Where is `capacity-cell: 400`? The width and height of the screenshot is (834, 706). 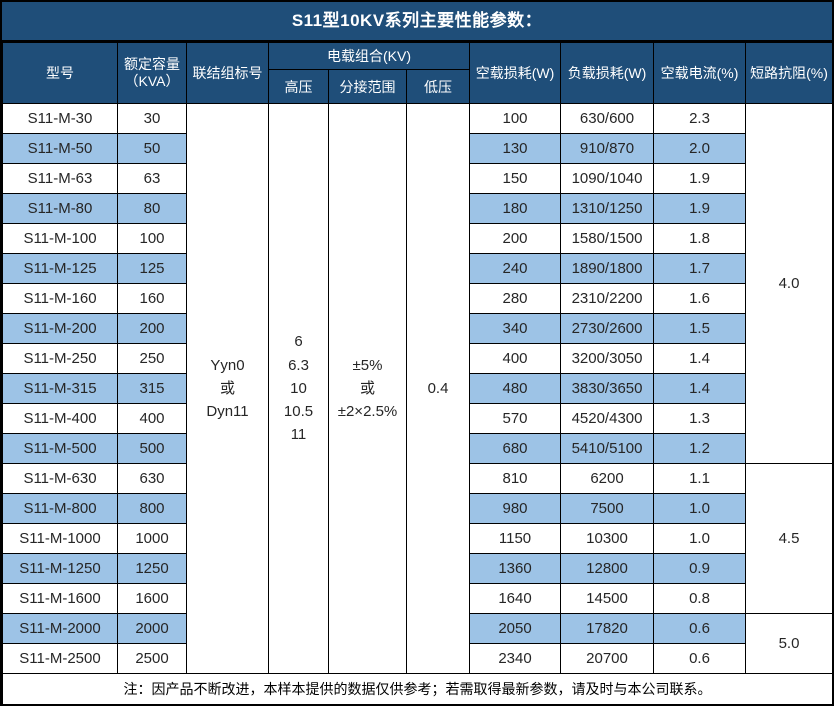 capacity-cell: 400 is located at coordinates (152, 418).